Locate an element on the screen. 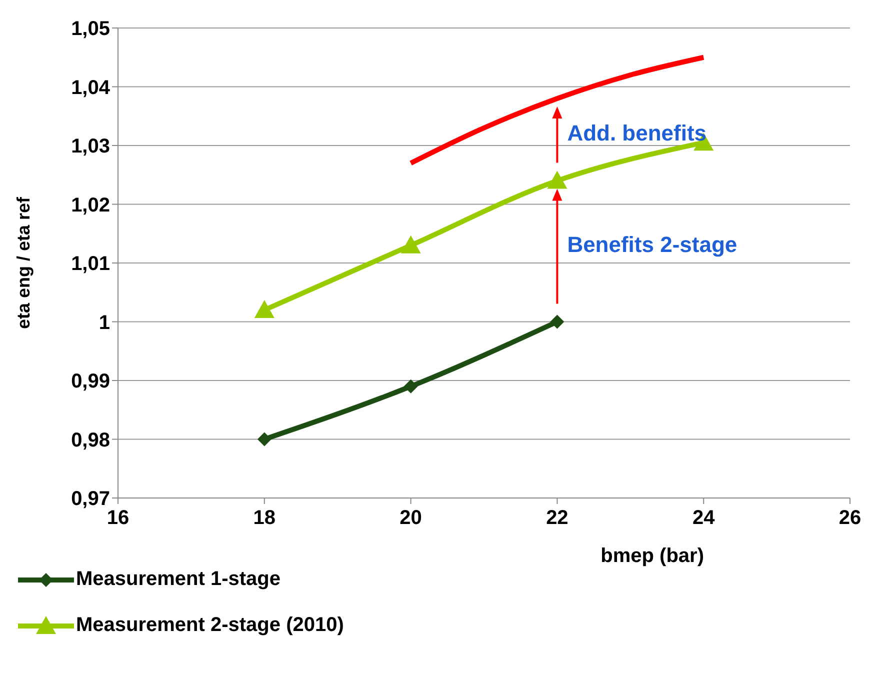  x-tick-label: 20 is located at coordinates (411, 518).